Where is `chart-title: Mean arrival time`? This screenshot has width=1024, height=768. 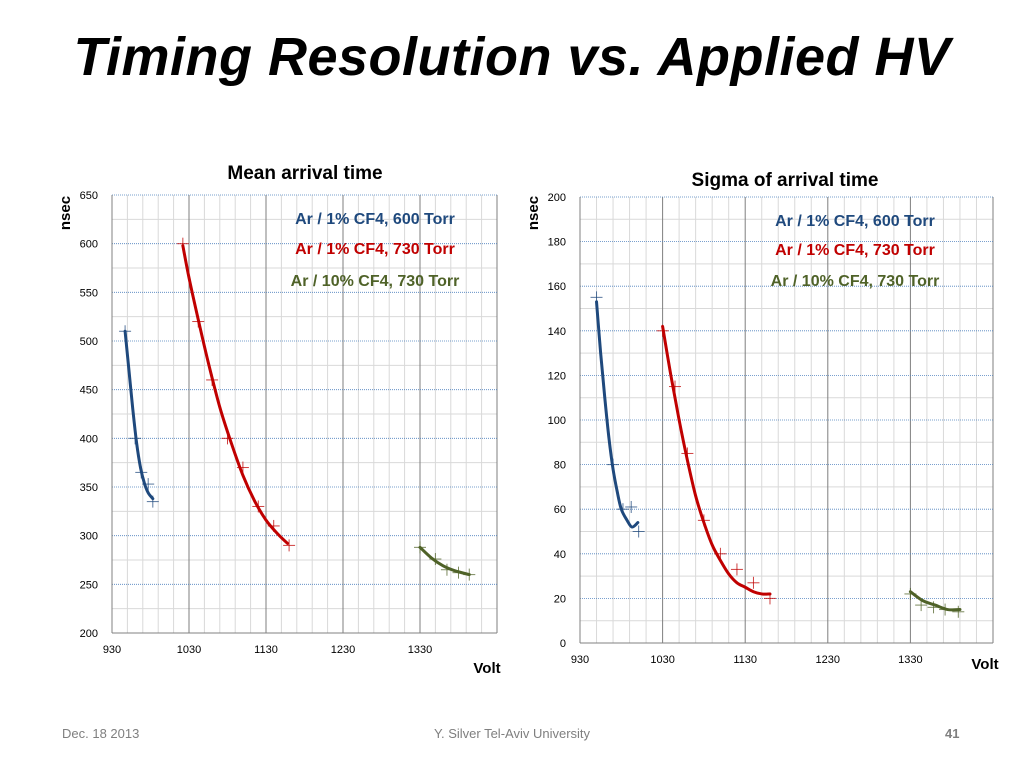 chart-title: Mean arrival time is located at coordinates (304, 173).